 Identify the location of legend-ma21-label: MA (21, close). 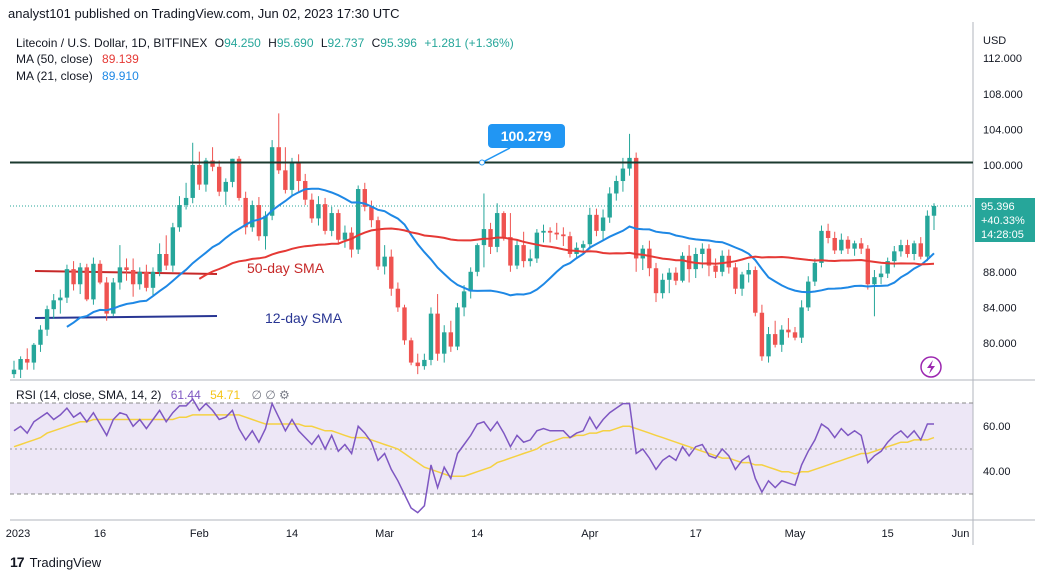
(54, 76).